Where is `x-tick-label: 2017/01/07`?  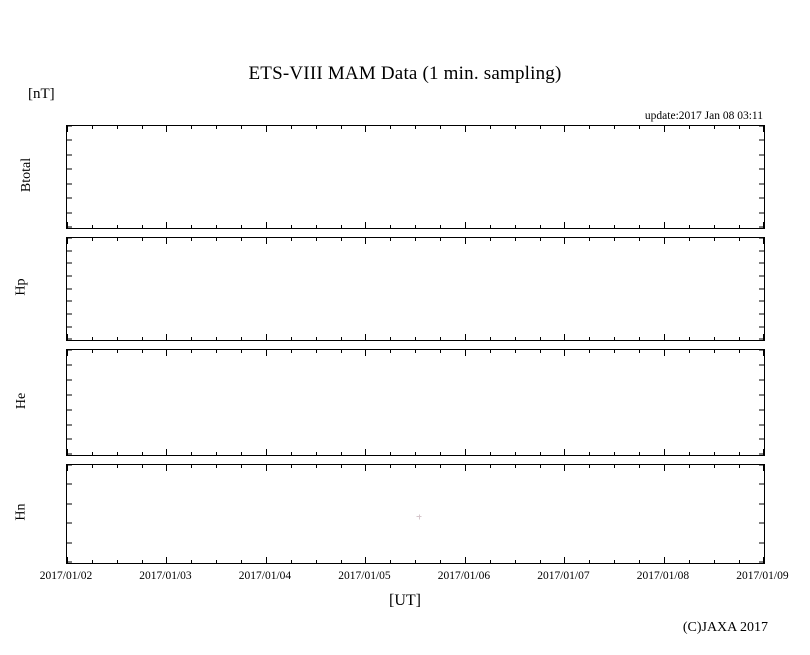
x-tick-label: 2017/01/07 is located at coordinates (563, 576).